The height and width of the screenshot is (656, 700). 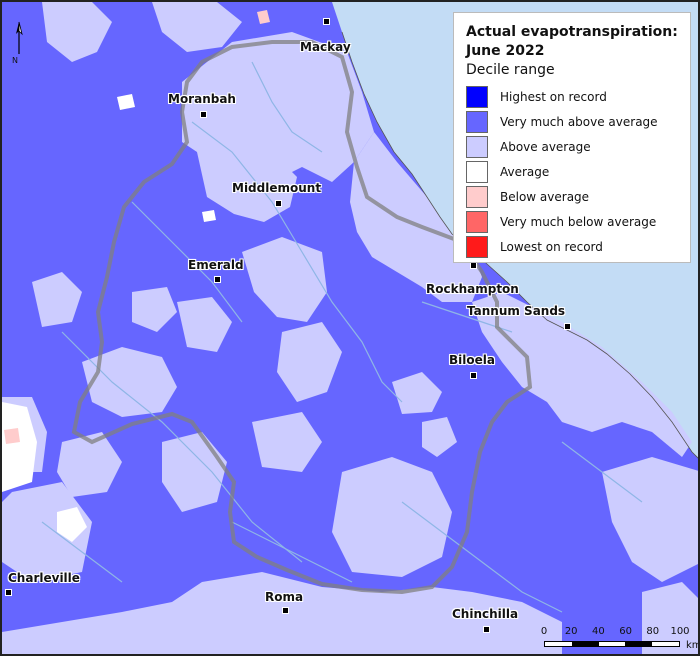 What do you see at coordinates (579, 121) in the screenshot?
I see `legend-label: Very much above average` at bounding box center [579, 121].